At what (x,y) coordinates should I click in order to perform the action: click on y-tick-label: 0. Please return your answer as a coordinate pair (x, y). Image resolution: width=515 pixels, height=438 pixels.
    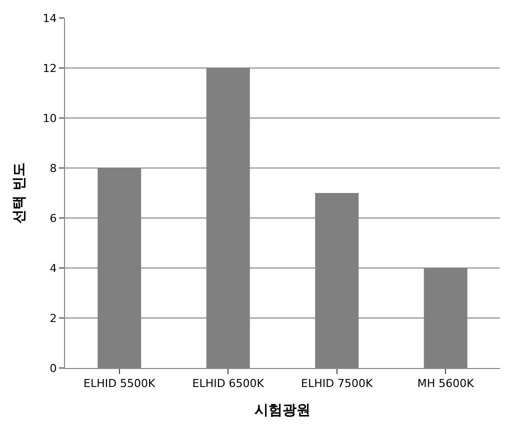
    Looking at the image, I should click on (53, 368).